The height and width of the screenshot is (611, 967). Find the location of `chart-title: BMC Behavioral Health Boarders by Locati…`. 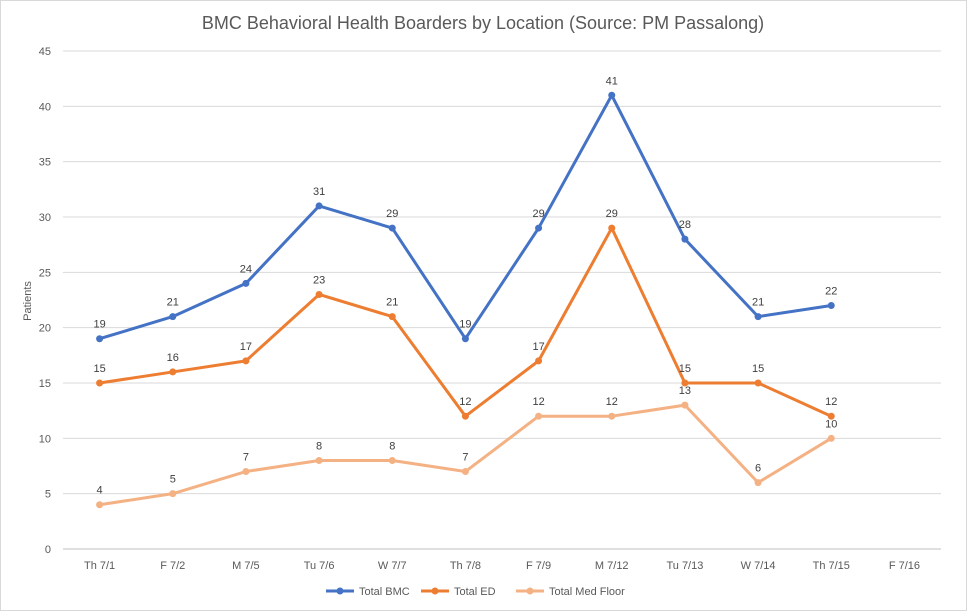

chart-title: BMC Behavioral Health Boarders by Locati… is located at coordinates (483, 23).